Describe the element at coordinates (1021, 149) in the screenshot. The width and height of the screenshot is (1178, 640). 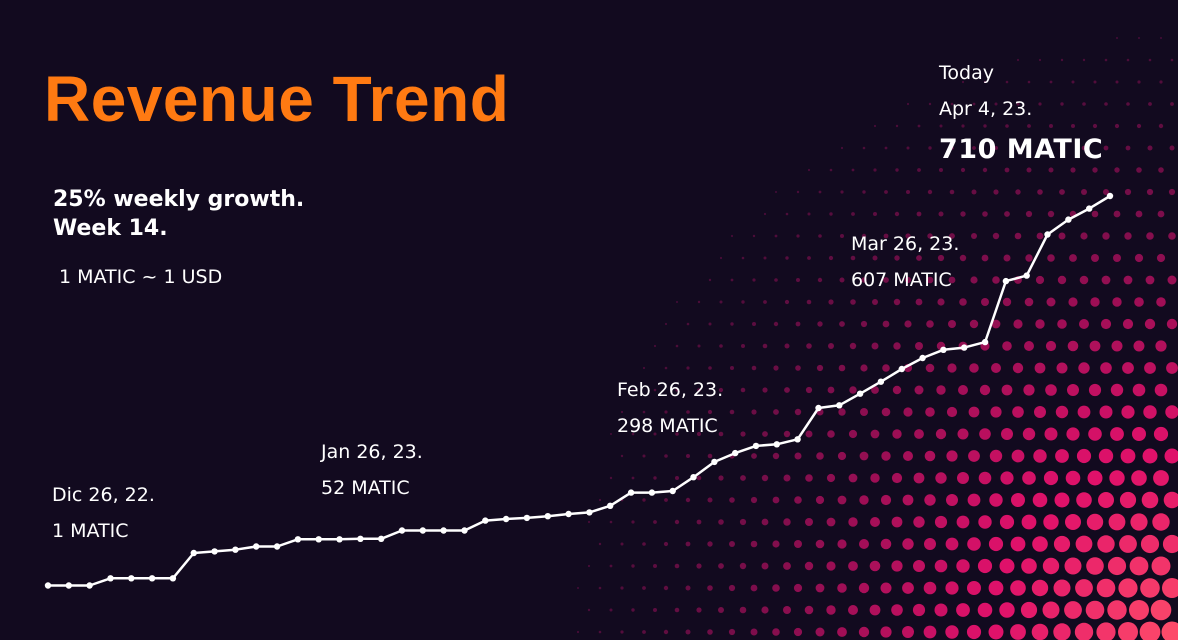
I see `milestone-value: 710 MATIC` at that location.